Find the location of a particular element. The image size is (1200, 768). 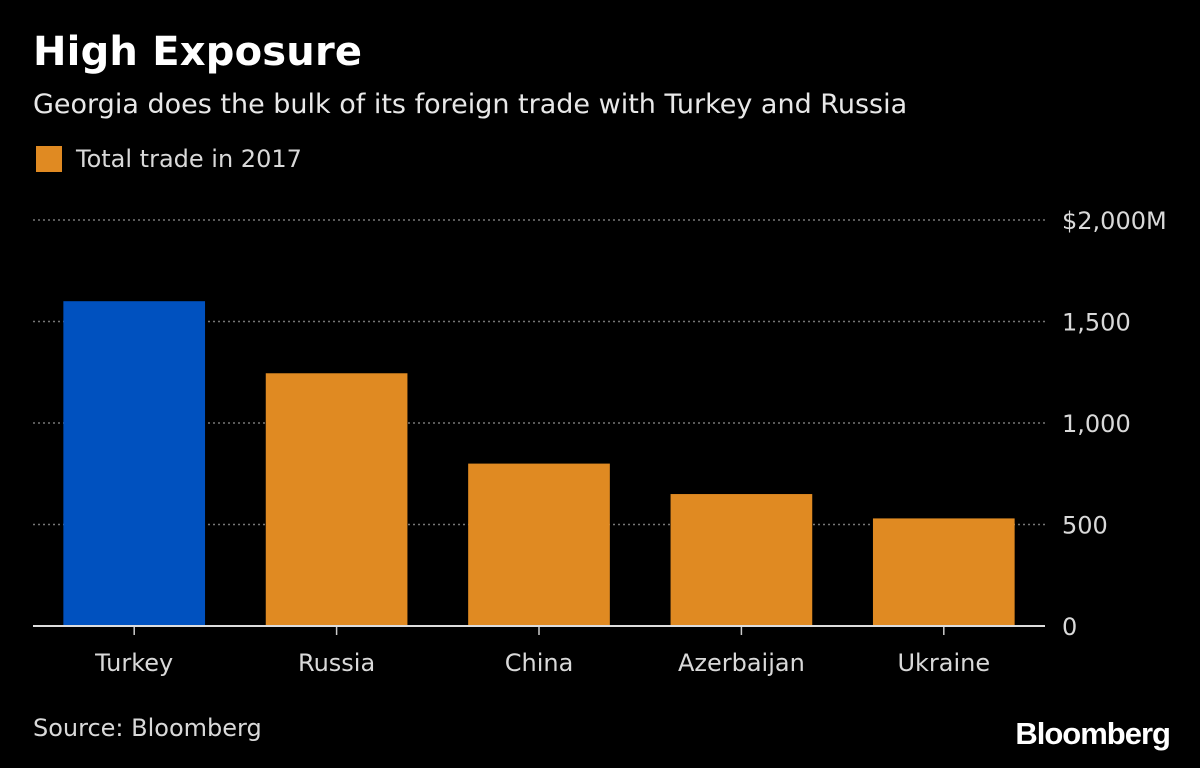

bar-azerbaijan is located at coordinates (741, 560).